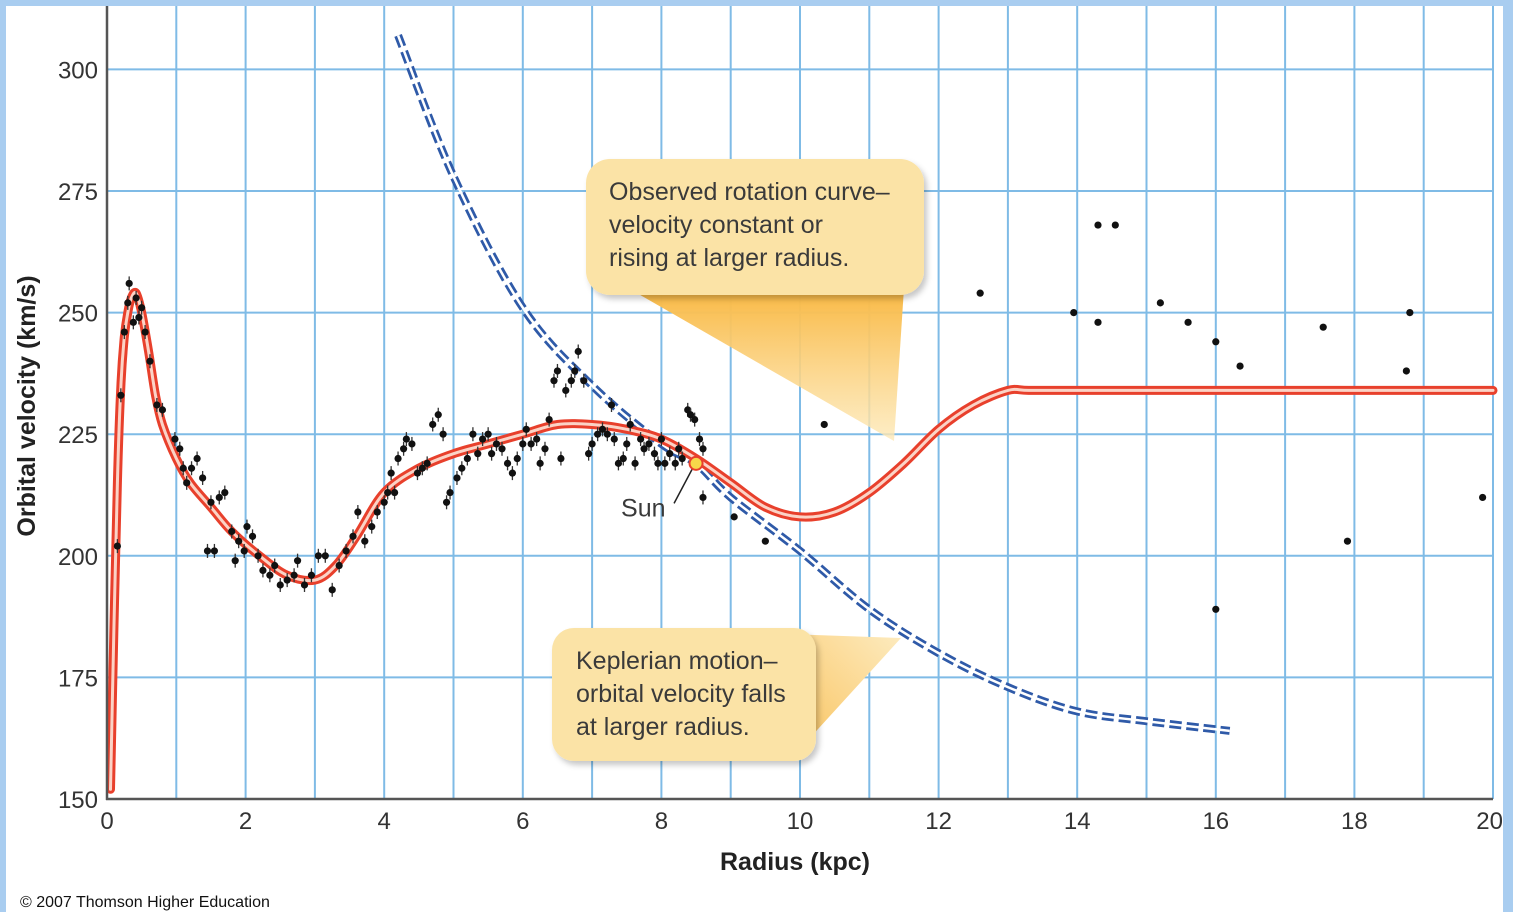 The height and width of the screenshot is (912, 1513). What do you see at coordinates (78, 678) in the screenshot?
I see `y-tick-label: 175` at bounding box center [78, 678].